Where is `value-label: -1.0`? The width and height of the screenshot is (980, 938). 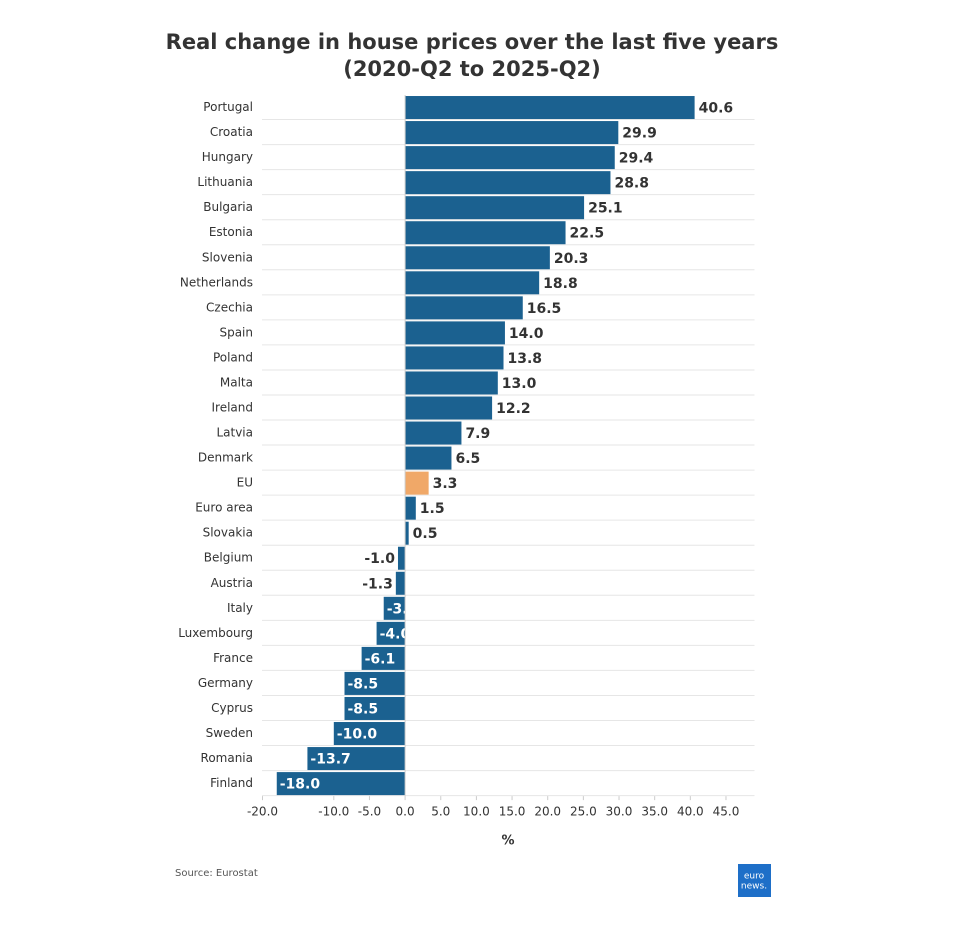 value-label: -1.0 is located at coordinates (379, 559).